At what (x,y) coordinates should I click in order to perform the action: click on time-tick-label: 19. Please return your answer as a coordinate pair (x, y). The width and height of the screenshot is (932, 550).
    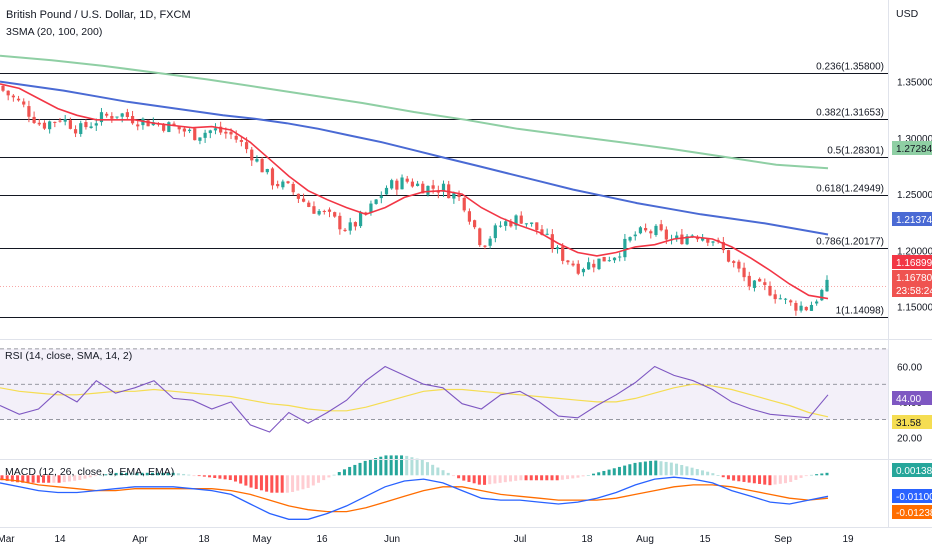
    Looking at the image, I should click on (848, 539).